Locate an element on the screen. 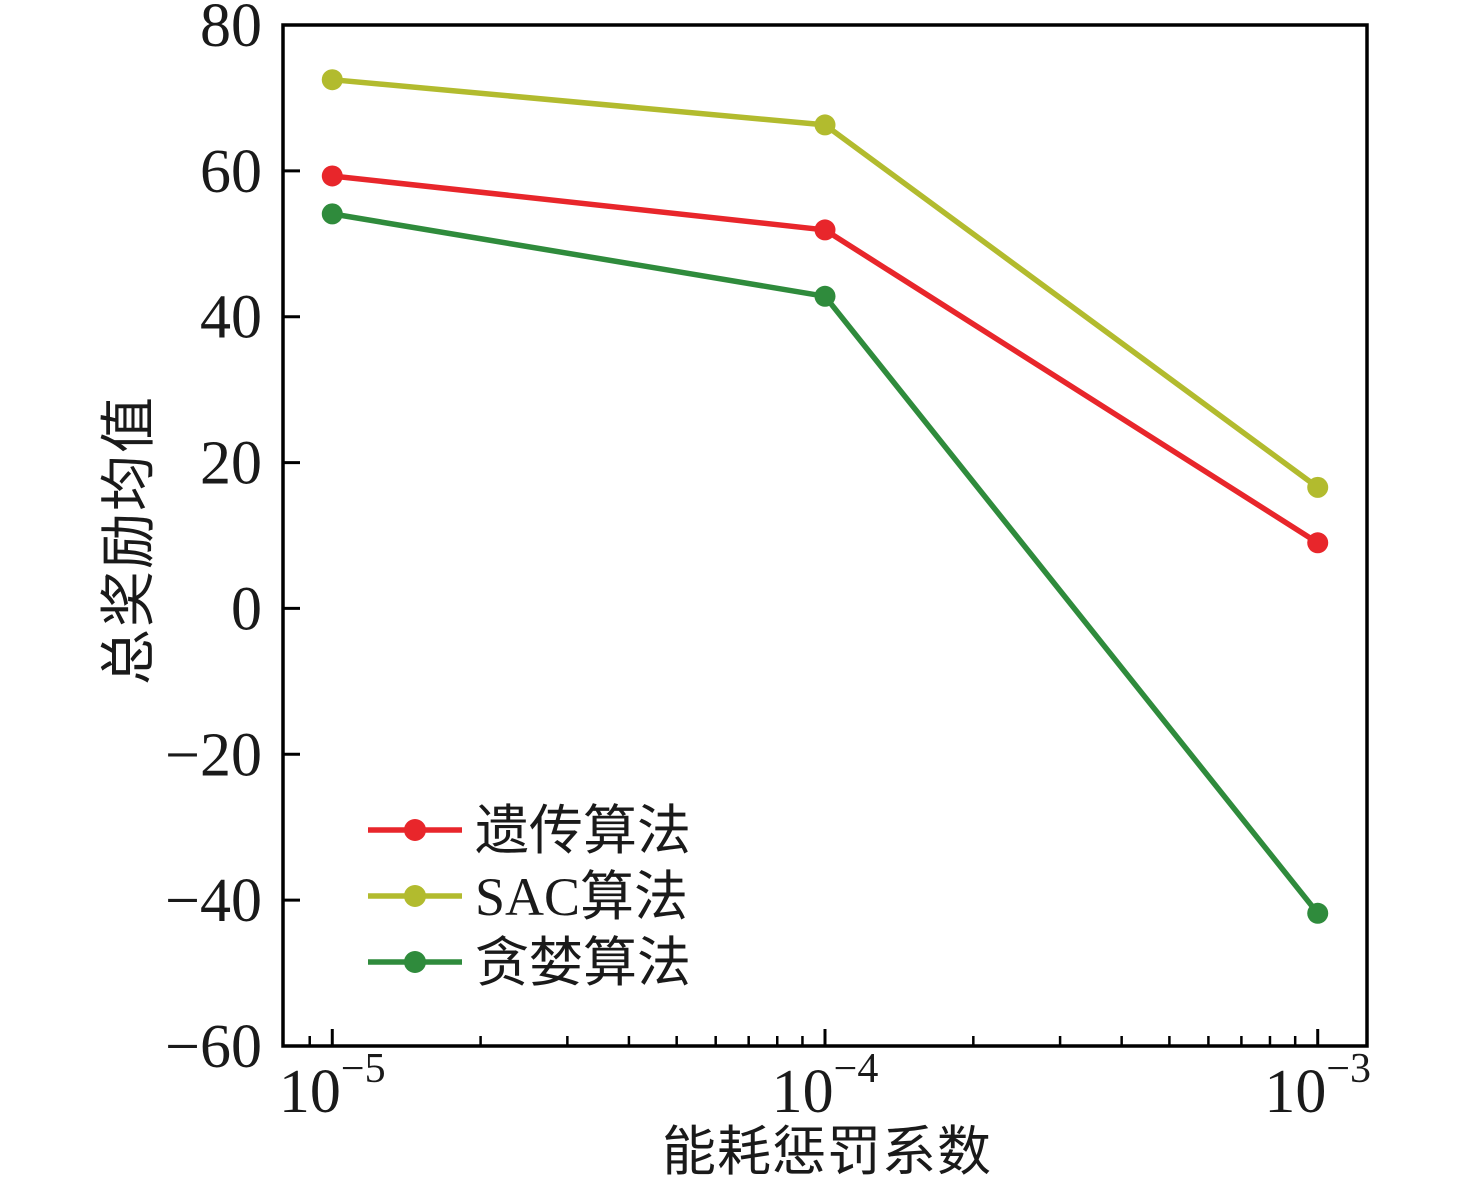 This screenshot has height=1189, width=1476. legend-label: 遗传算法 is located at coordinates (583, 831).